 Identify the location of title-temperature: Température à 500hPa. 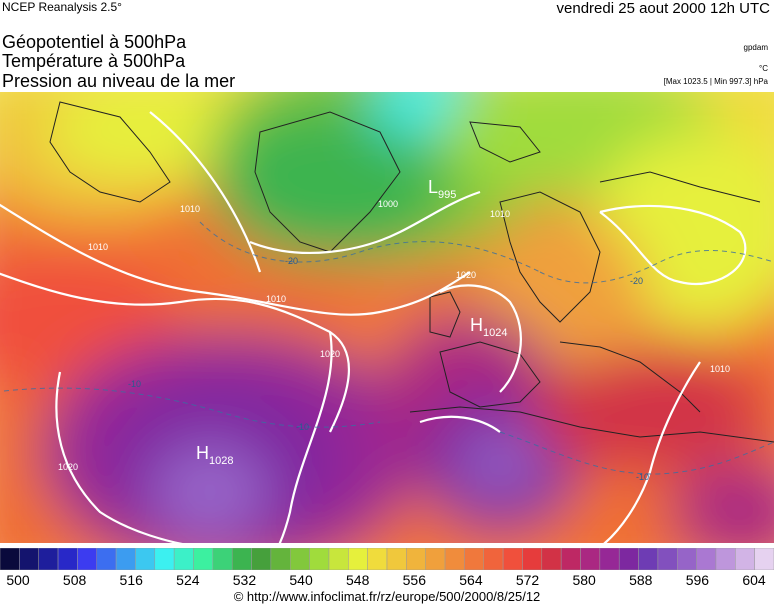
(94, 61).